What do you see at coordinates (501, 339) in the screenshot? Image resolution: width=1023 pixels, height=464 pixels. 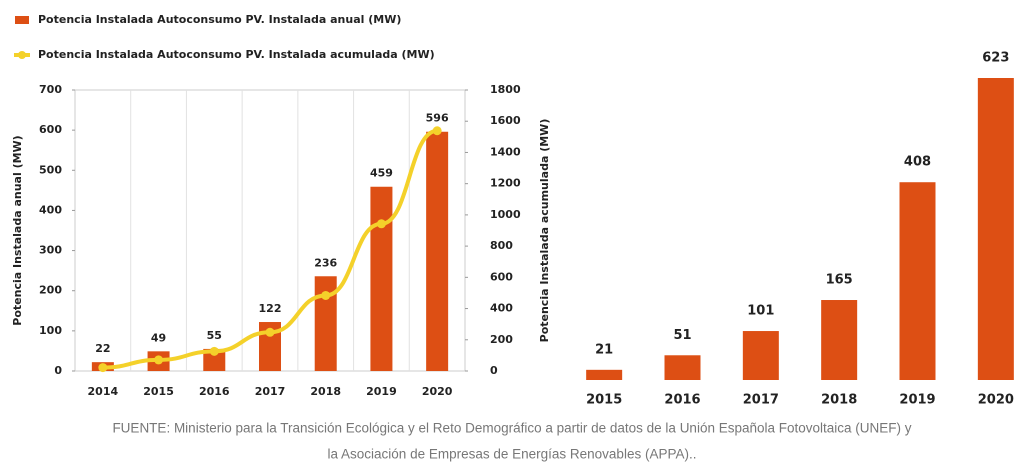 I see `y2-tick-label: 200` at bounding box center [501, 339].